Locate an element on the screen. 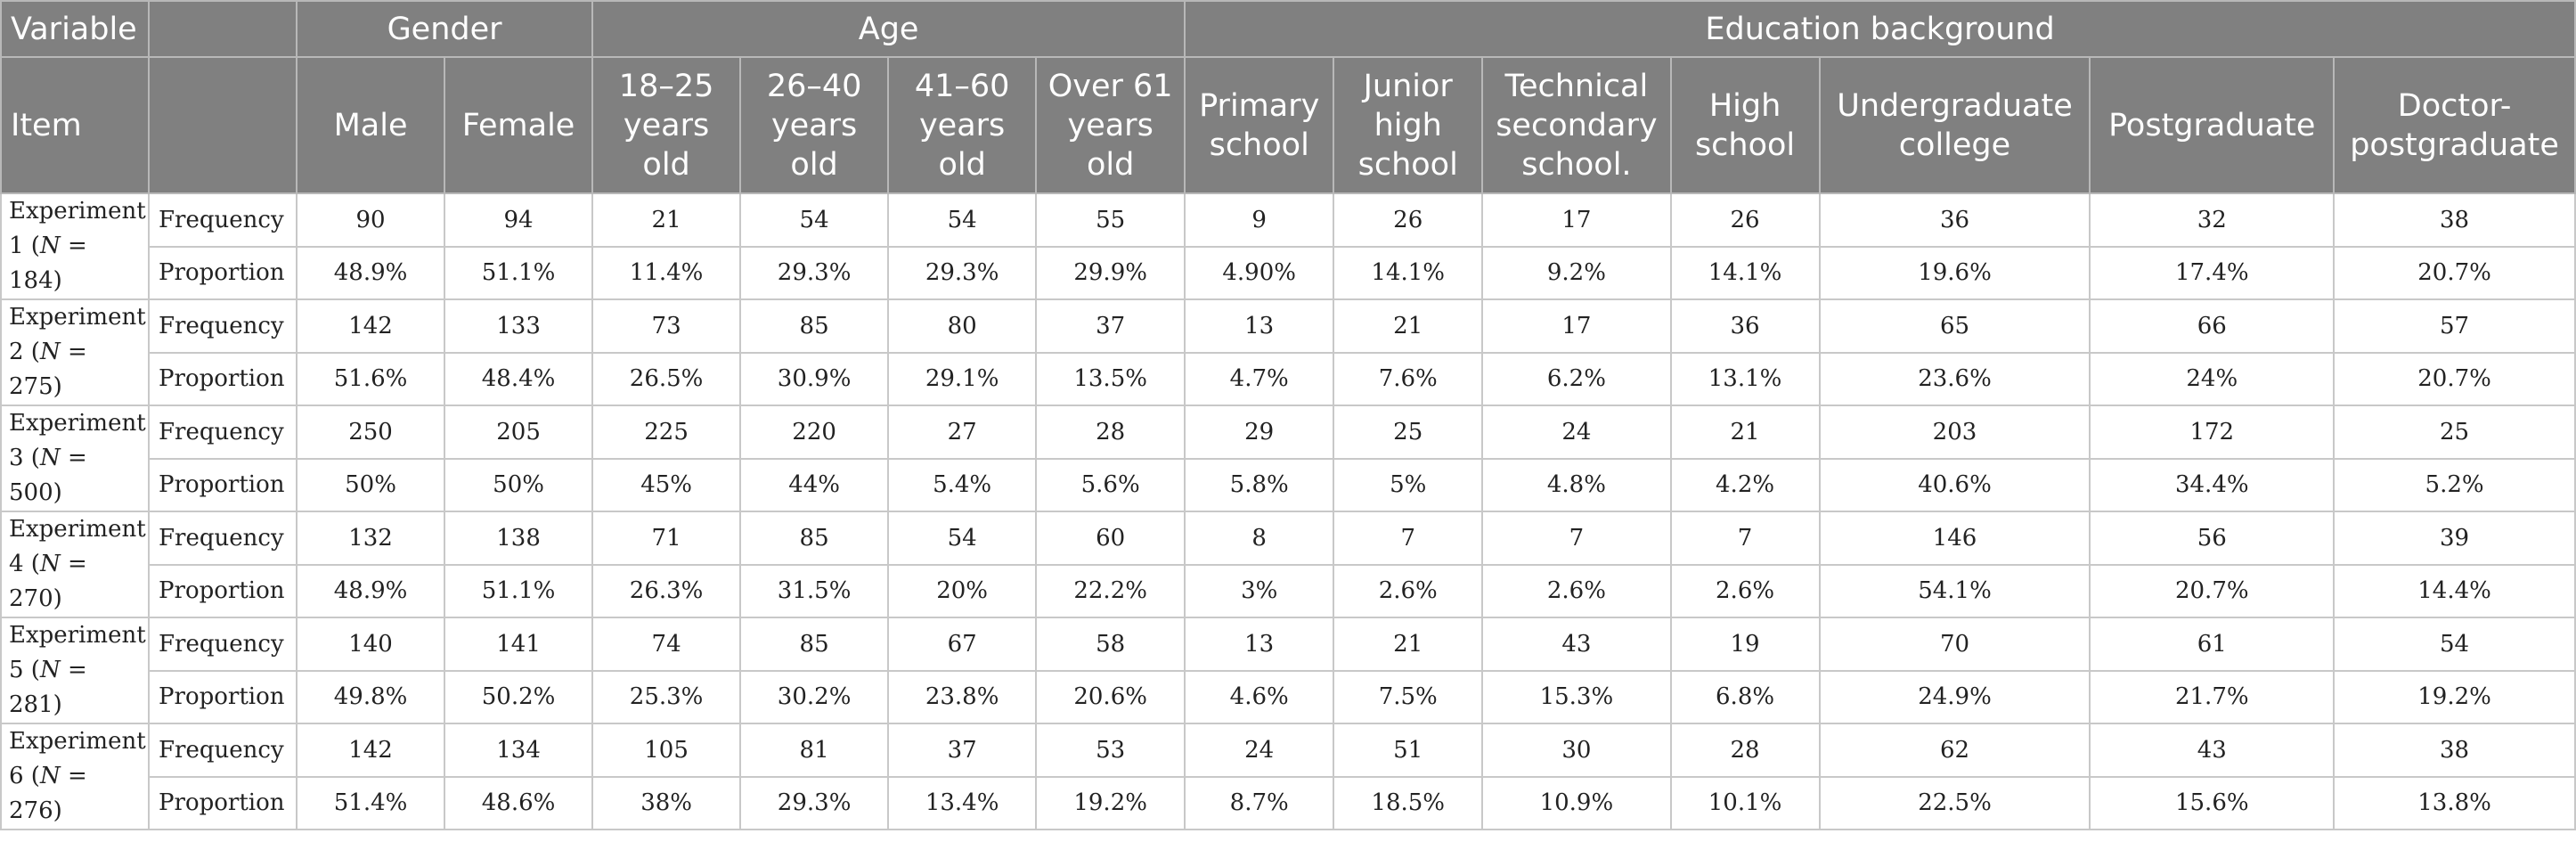  table-cell: 26.3% is located at coordinates (667, 590).